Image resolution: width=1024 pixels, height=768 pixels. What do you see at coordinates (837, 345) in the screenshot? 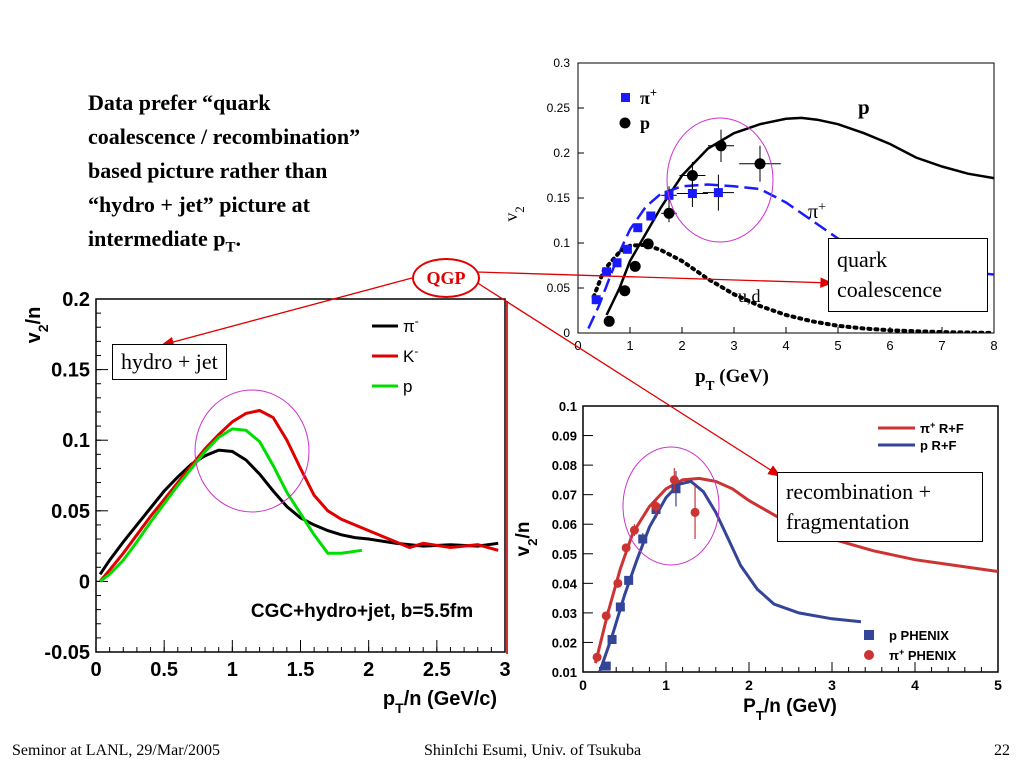
I see `x-tick-label: 5` at bounding box center [837, 345].